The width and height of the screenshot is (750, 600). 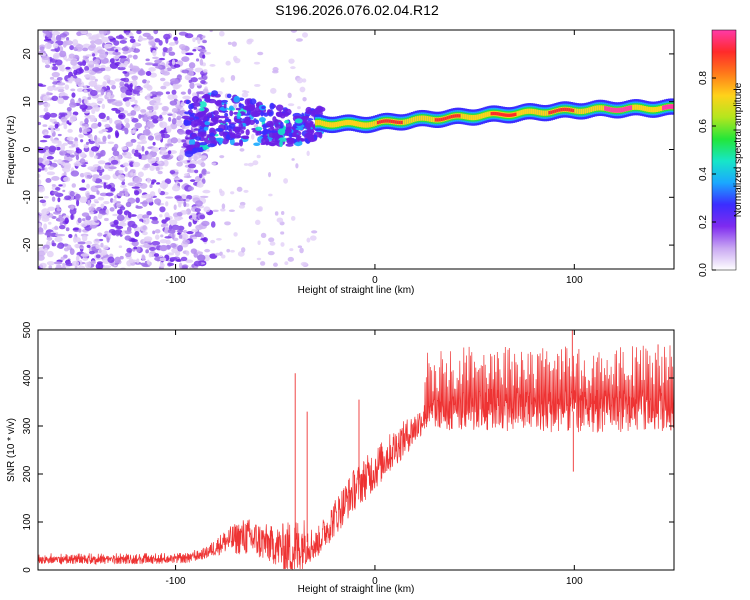 I want to click on spectrogram-y-tick-label: 10, so click(x=27, y=102).